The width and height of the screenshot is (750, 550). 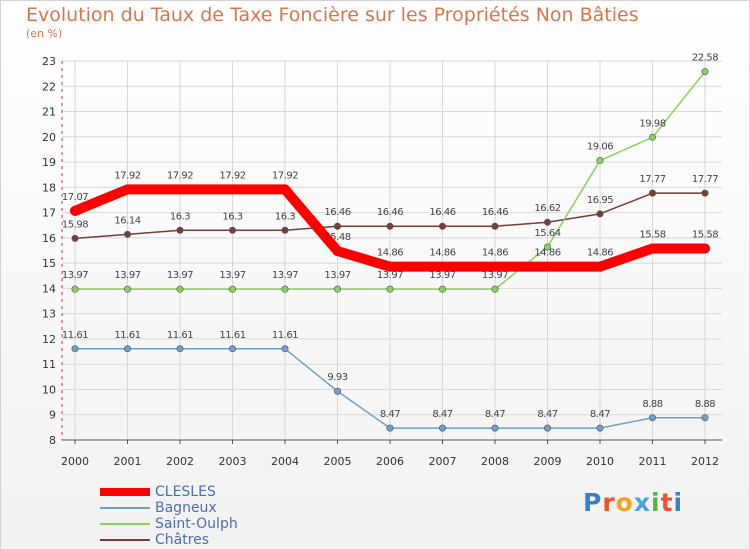 What do you see at coordinates (44, 33) in the screenshot?
I see `unit-label: (en %)` at bounding box center [44, 33].